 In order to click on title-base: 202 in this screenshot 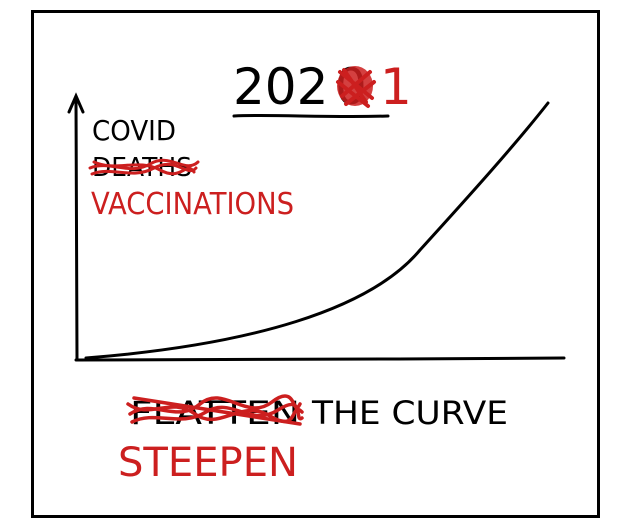, I will do `click(280, 87)`.